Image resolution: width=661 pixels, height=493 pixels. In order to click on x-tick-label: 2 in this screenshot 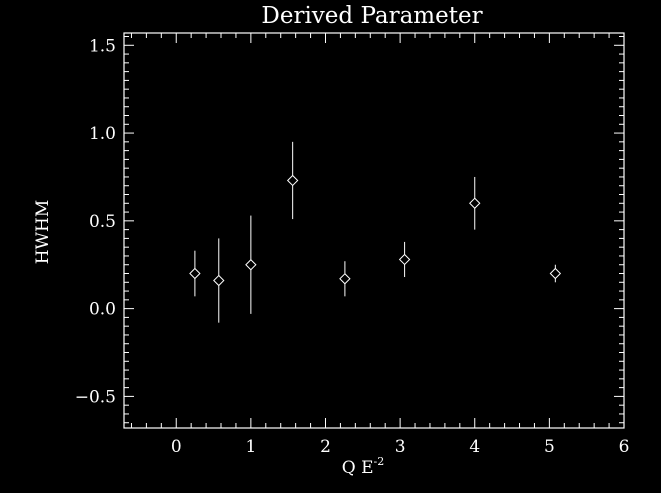, I will do `click(325, 447)`.